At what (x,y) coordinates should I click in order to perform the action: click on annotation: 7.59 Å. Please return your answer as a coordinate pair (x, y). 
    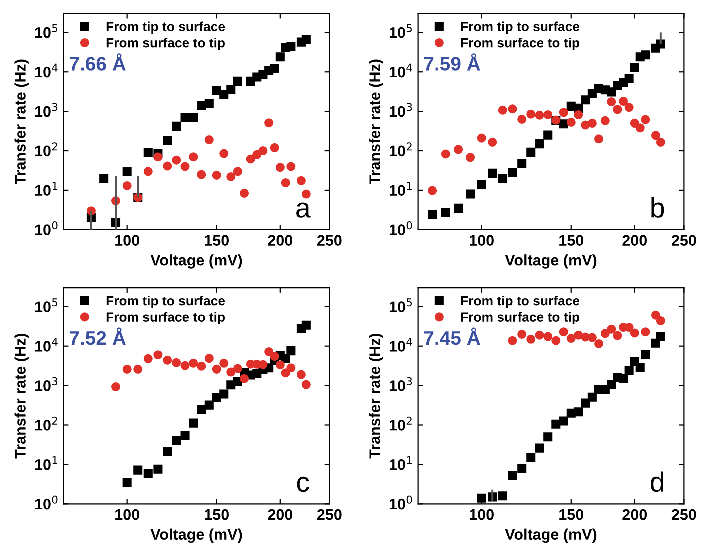
    Looking at the image, I should click on (452, 62).